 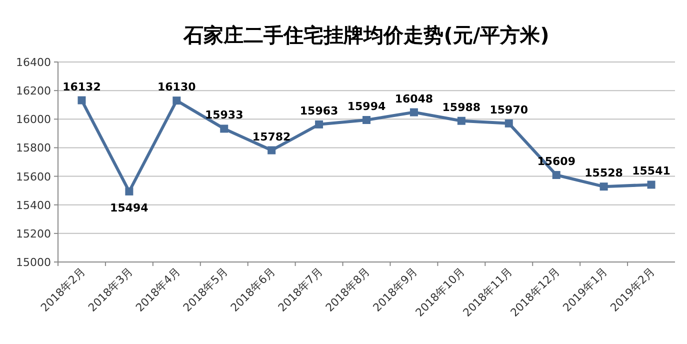 What do you see at coordinates (33, 148) in the screenshot?
I see `y-tick-label: 15800` at bounding box center [33, 148].